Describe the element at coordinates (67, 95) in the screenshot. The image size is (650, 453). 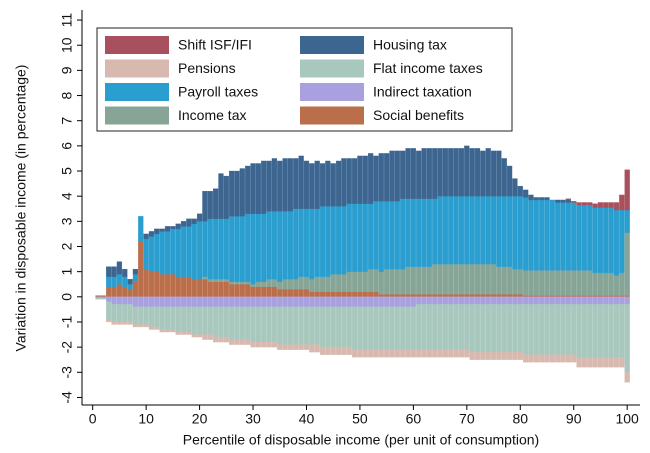
I see `y-tick-label: 8` at that location.